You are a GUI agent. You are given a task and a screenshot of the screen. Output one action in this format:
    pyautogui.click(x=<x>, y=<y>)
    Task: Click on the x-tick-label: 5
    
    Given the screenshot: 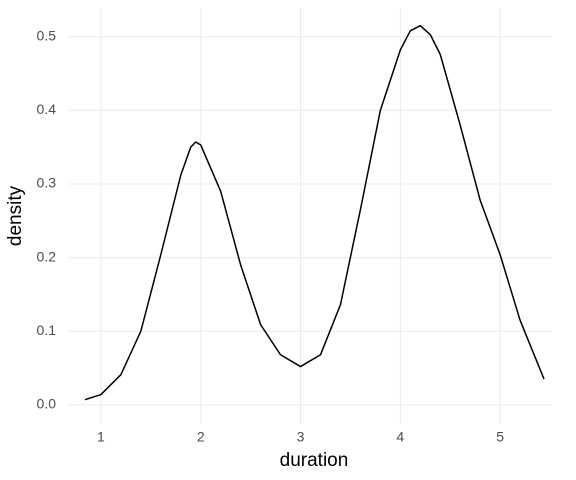 What is the action you would take?
    pyautogui.click(x=500, y=437)
    